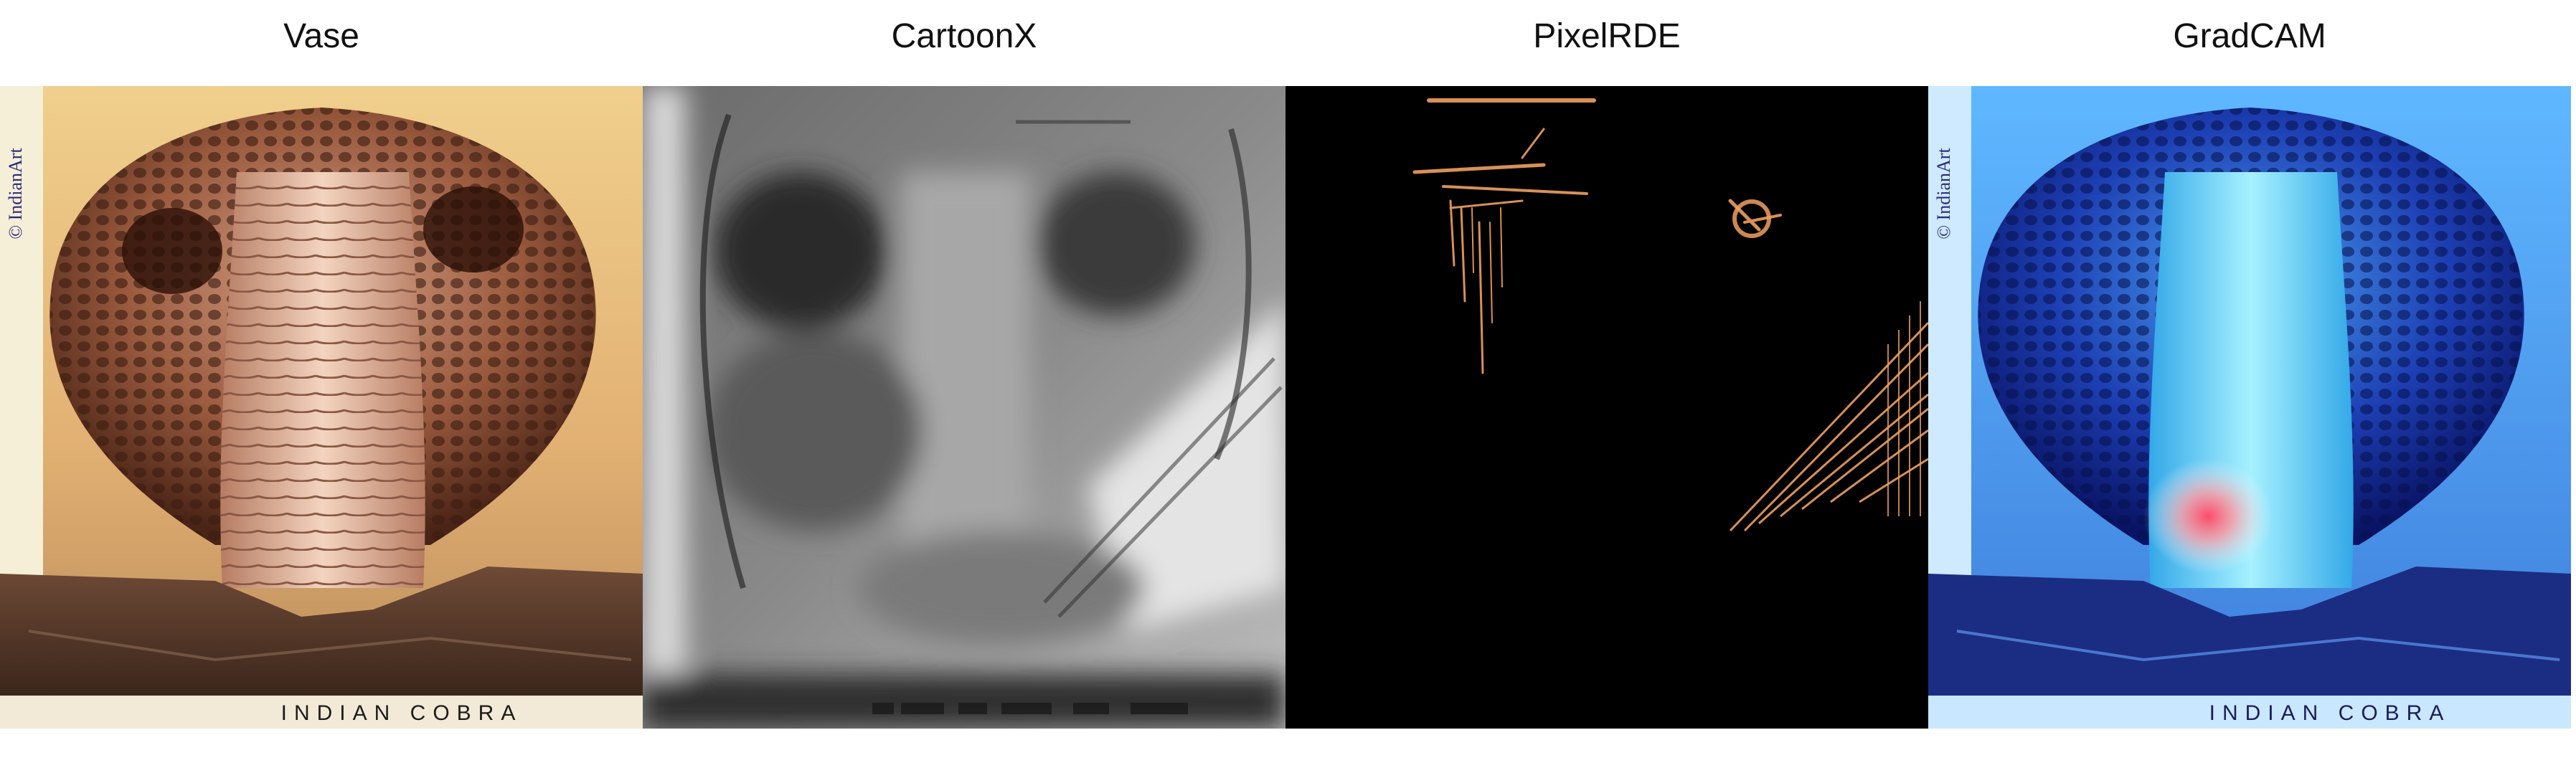 Image resolution: width=2576 pixels, height=768 pixels. I want to click on svg-text: © IndianArt, so click(15, 194).